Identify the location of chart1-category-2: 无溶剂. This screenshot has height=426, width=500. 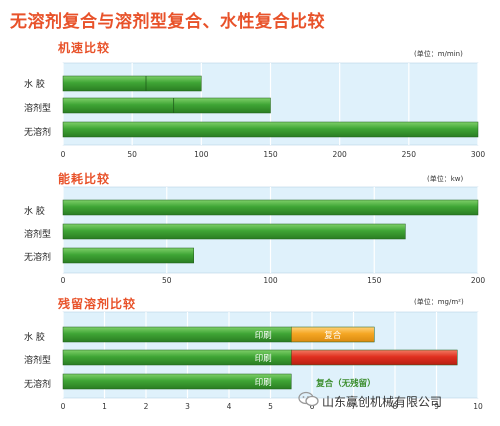
(38, 133).